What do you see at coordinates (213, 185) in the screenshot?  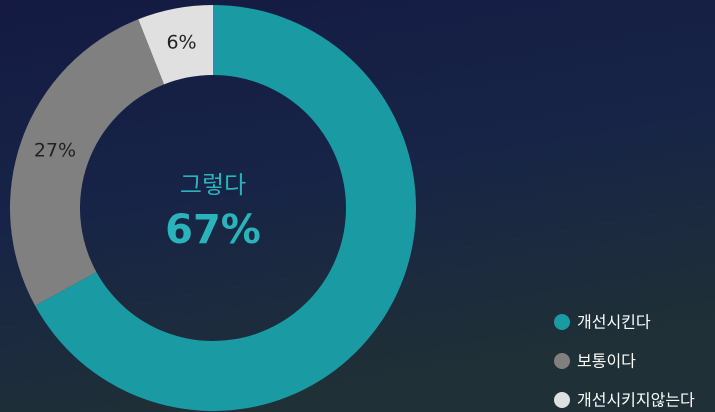 I see `center-label: 그렇다` at bounding box center [213, 185].